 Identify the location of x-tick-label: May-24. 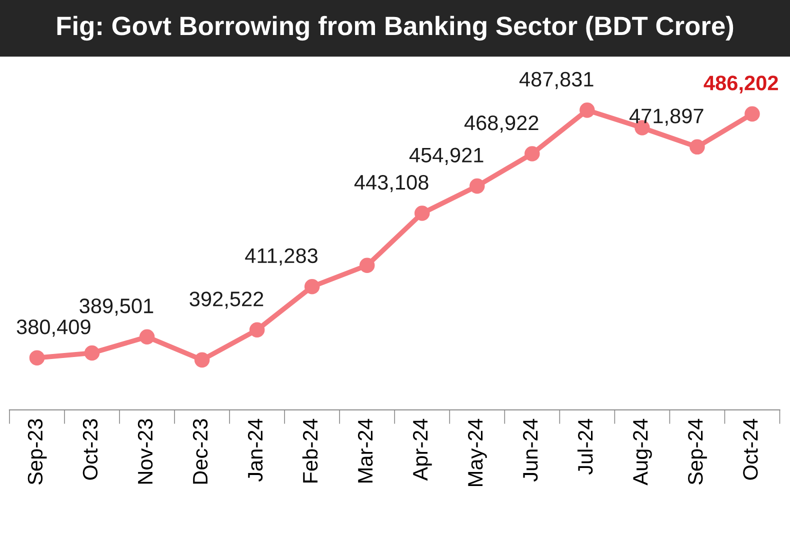
(477, 452).